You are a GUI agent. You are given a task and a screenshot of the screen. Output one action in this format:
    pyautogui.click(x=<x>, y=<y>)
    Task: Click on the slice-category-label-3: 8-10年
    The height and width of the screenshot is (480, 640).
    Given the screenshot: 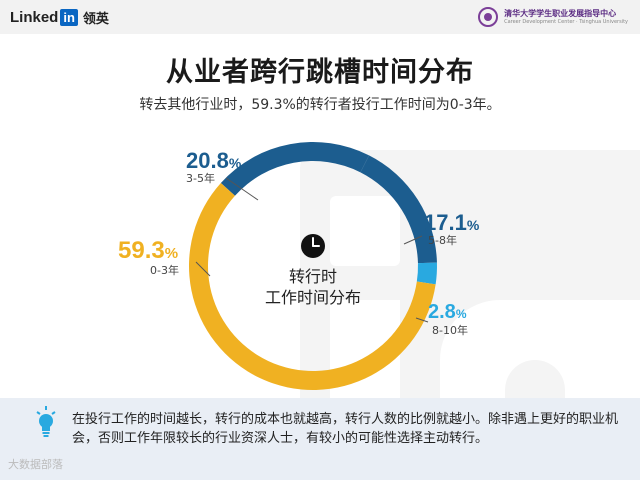 What is the action you would take?
    pyautogui.click(x=450, y=330)
    